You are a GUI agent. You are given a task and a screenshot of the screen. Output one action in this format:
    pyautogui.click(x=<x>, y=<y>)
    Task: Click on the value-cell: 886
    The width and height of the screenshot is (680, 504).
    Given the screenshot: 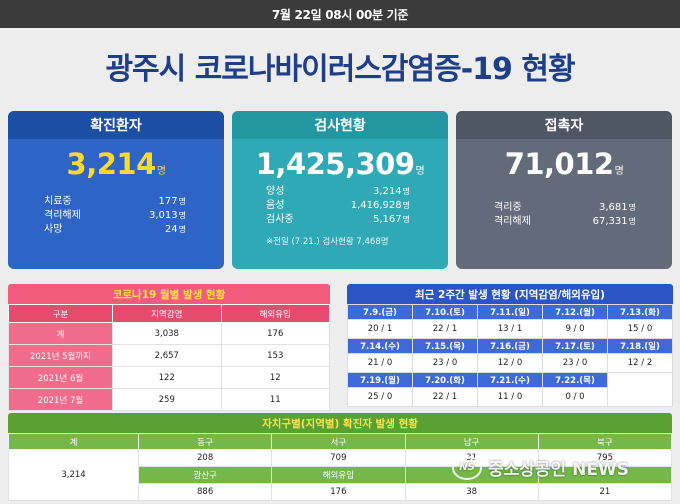 What is the action you would take?
    pyautogui.click(x=205, y=492)
    